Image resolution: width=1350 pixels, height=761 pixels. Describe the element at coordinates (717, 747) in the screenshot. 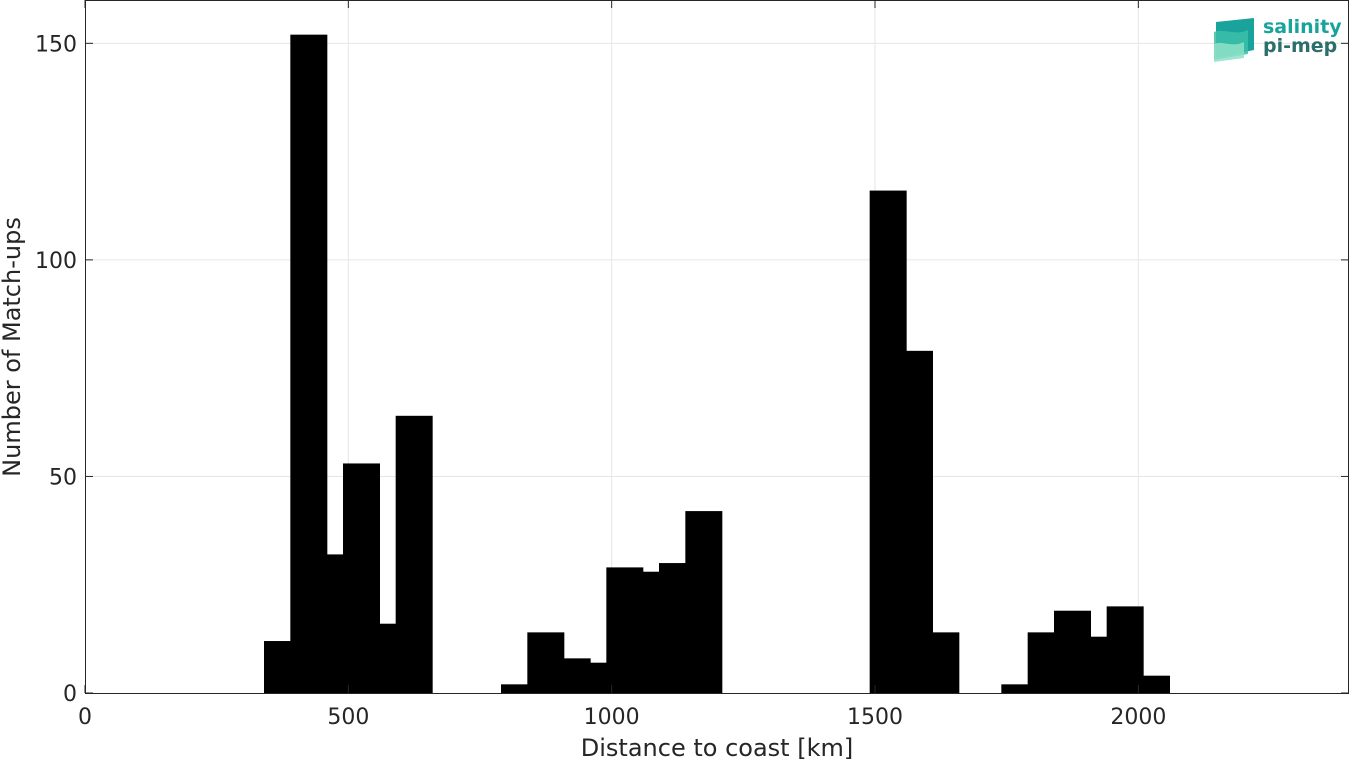

I see `x-axis-label: Distance to coast [km]` at that location.